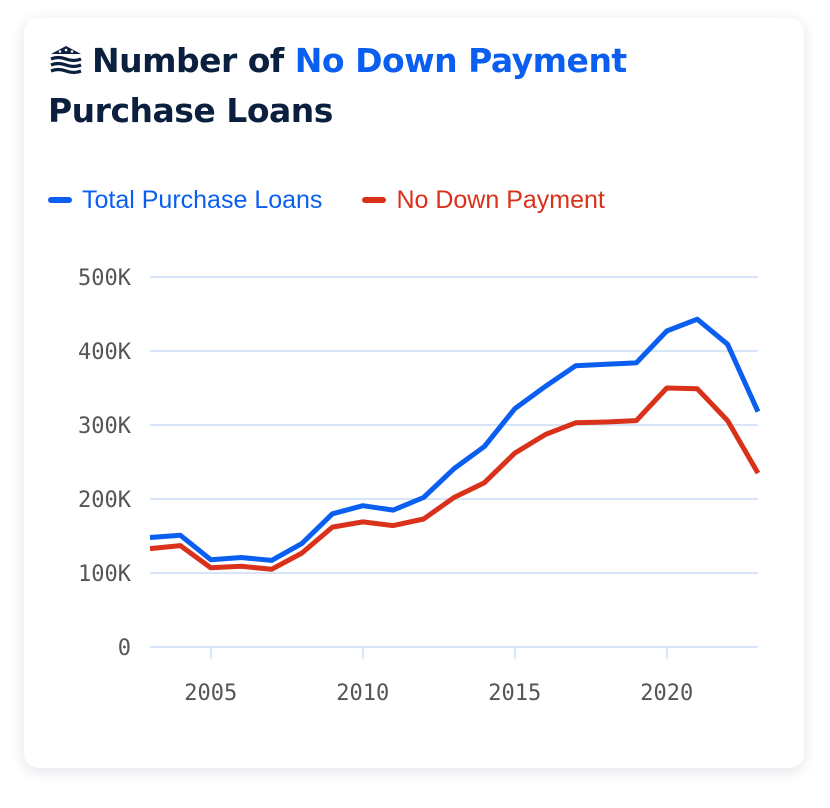 This screenshot has width=830, height=808. I want to click on title-prefix: Number of, so click(188, 60).